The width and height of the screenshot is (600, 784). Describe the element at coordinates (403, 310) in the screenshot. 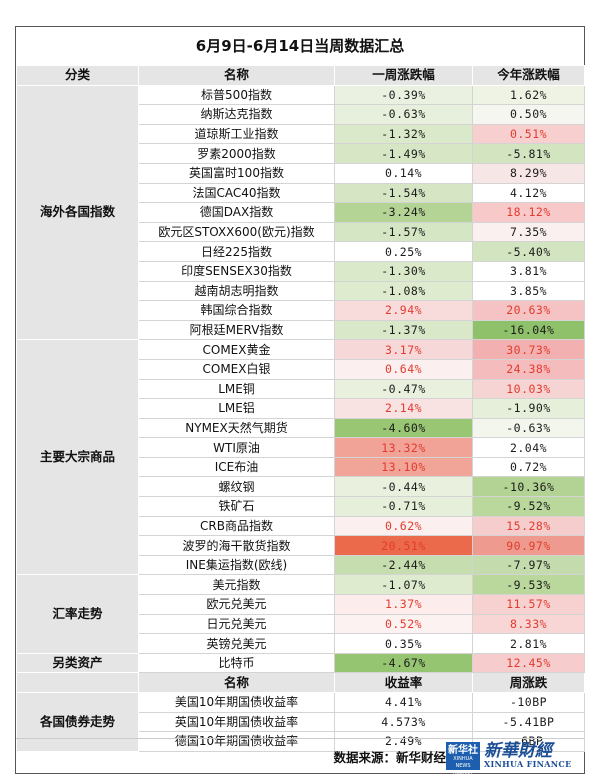

I see `weekly-change-cell: 2.94%` at that location.